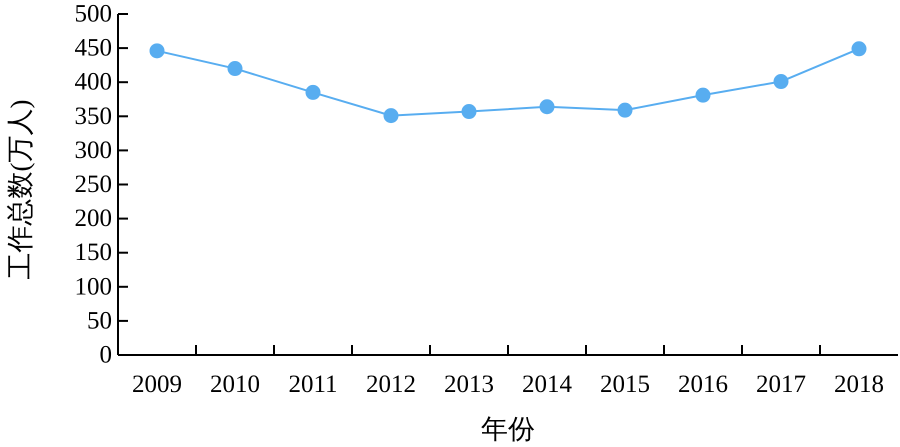  I want to click on y-axis-title: 工作总数(万人), so click(20, 190).